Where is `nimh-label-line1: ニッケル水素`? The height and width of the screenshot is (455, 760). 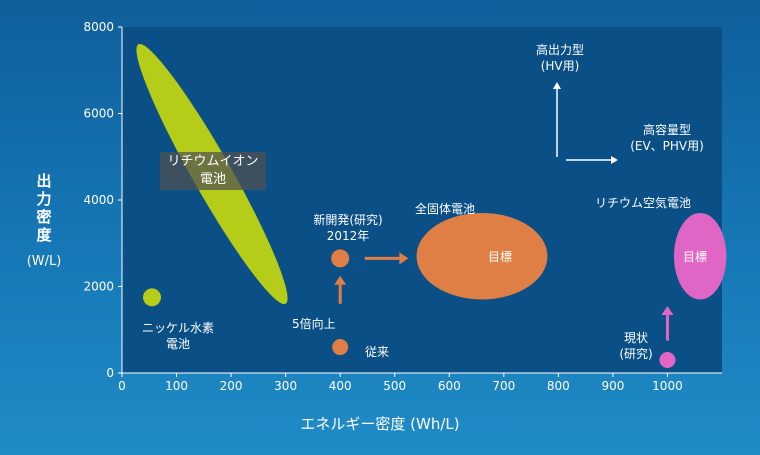
nimh-label-line1: ニッケル水素 is located at coordinates (177, 328).